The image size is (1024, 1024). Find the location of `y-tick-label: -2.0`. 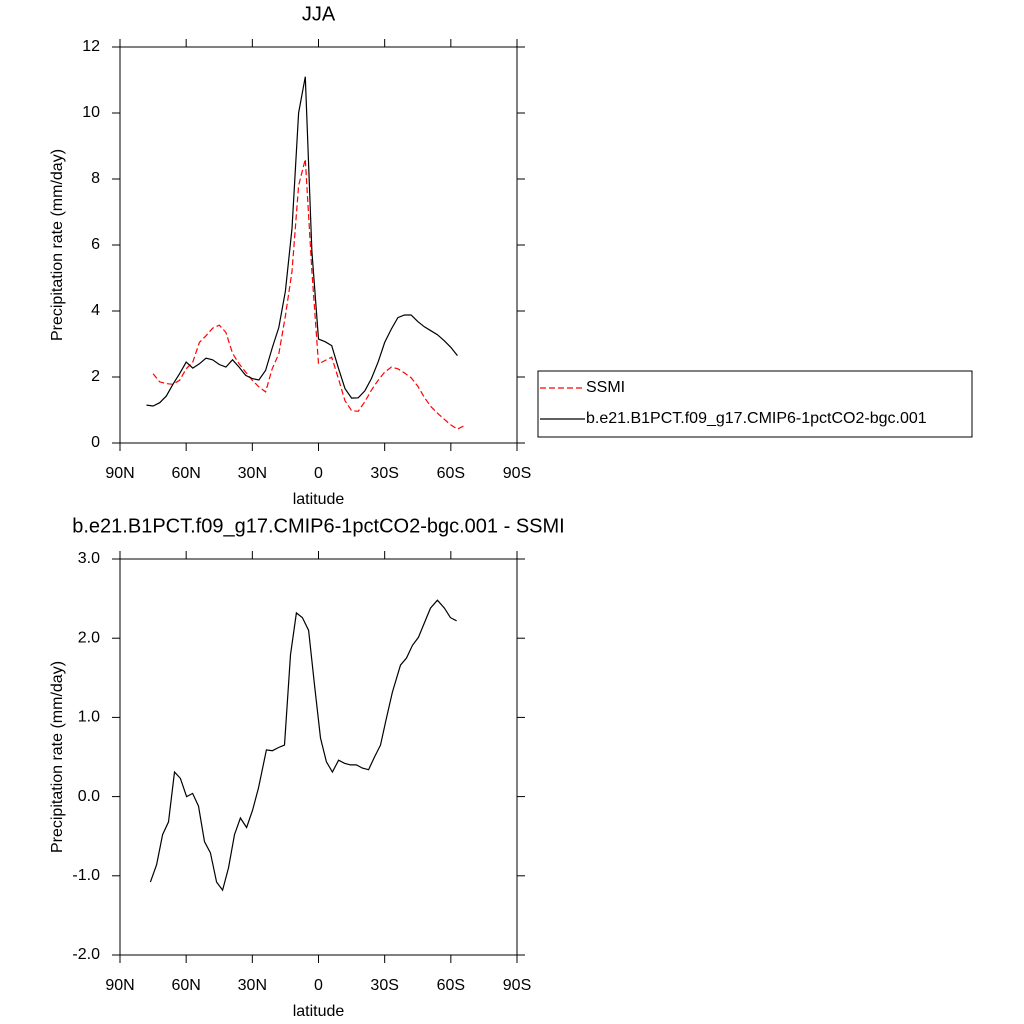

y-tick-label: -2.0 is located at coordinates (86, 954).